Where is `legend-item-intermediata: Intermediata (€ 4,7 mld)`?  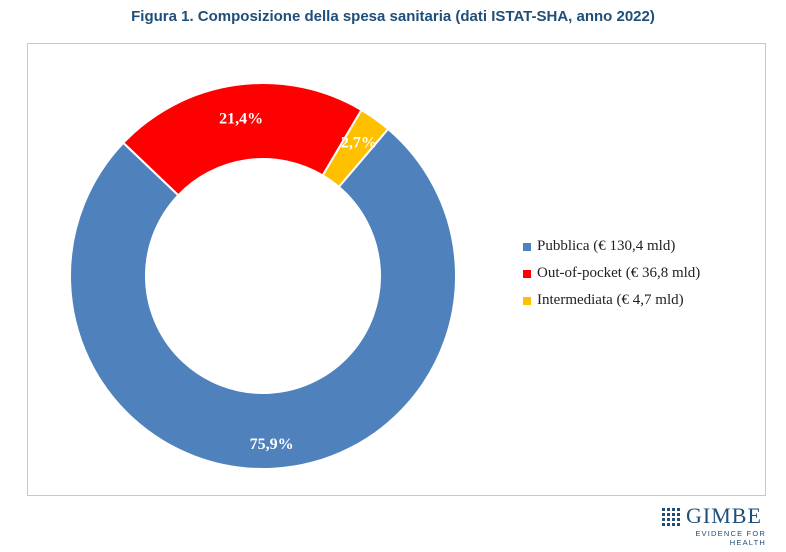 legend-item-intermediata: Intermediata (€ 4,7 mld) is located at coordinates (611, 300).